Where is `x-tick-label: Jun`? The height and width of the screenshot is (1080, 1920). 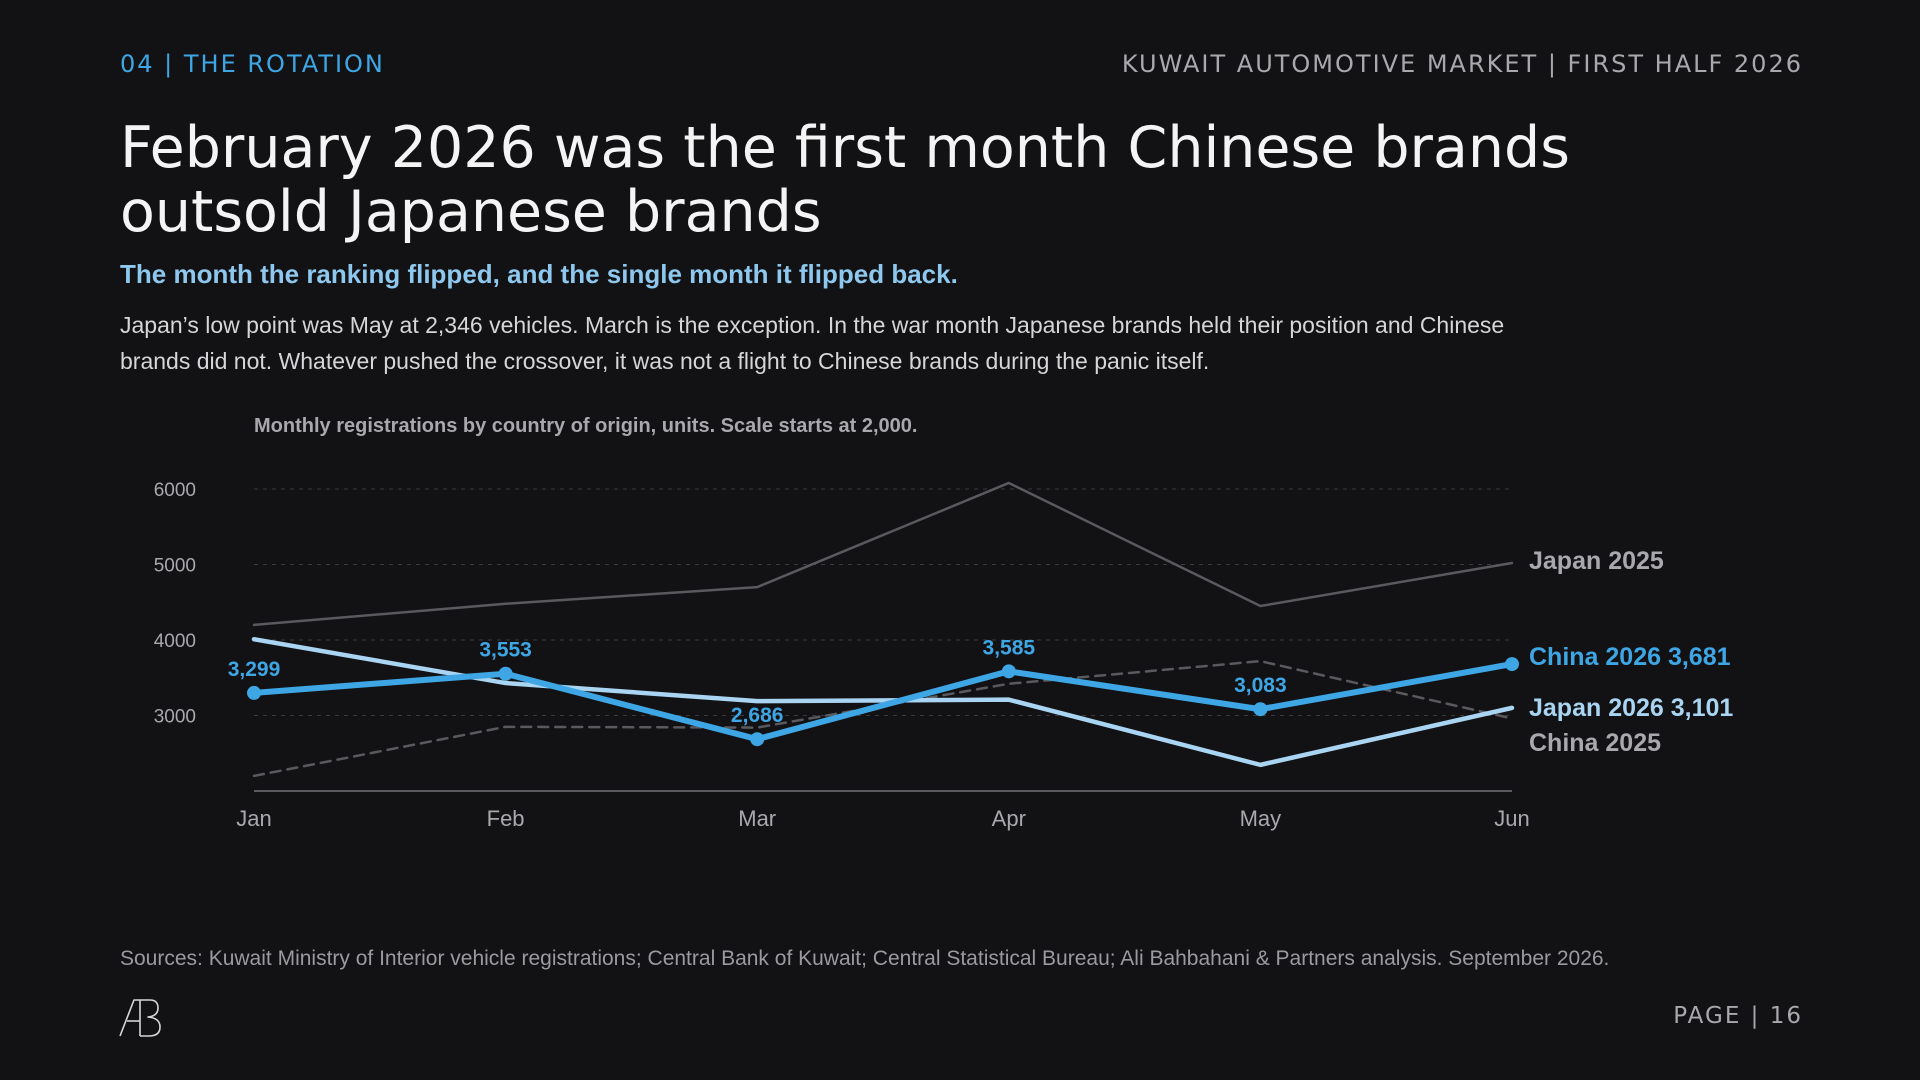
x-tick-label: Jun is located at coordinates (1511, 818).